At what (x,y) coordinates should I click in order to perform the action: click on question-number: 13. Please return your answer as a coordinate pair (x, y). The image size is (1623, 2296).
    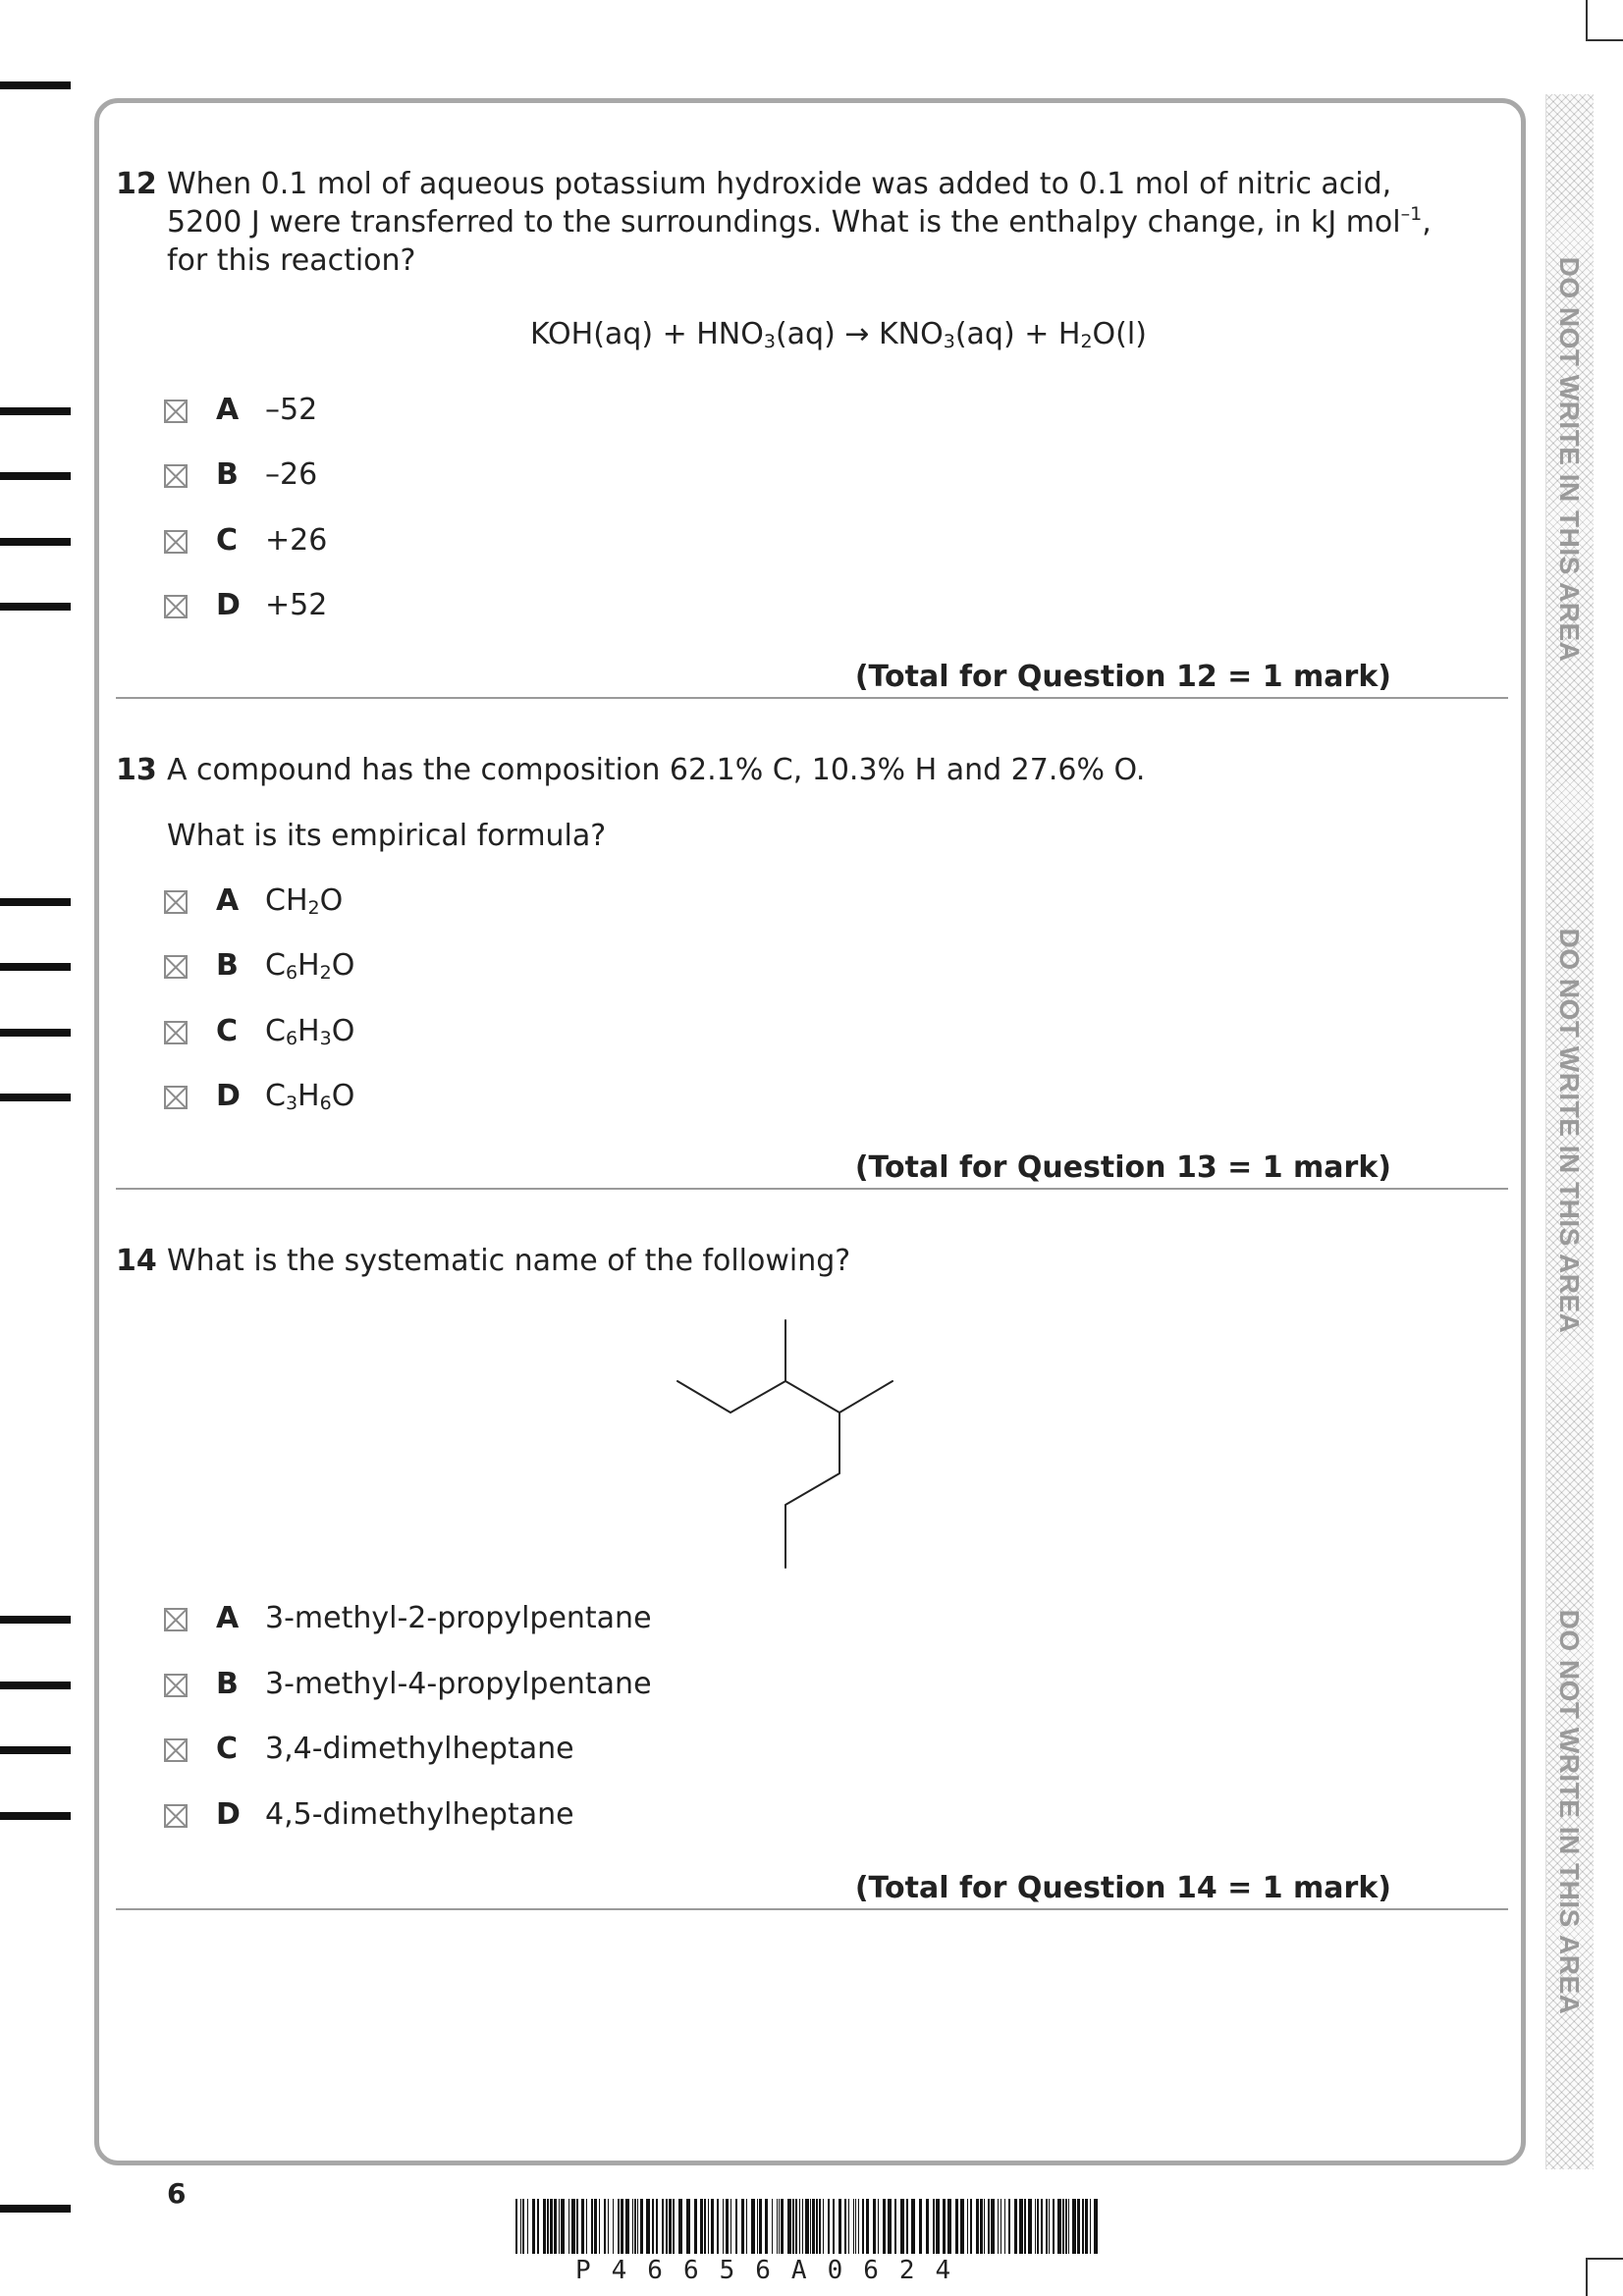
    Looking at the image, I should click on (136, 770).